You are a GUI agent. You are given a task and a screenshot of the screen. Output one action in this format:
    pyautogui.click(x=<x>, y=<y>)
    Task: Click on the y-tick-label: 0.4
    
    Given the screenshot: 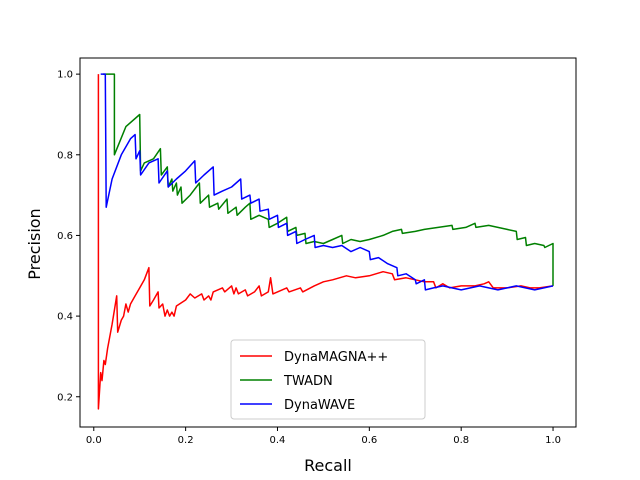 What is the action you would take?
    pyautogui.click(x=65, y=317)
    